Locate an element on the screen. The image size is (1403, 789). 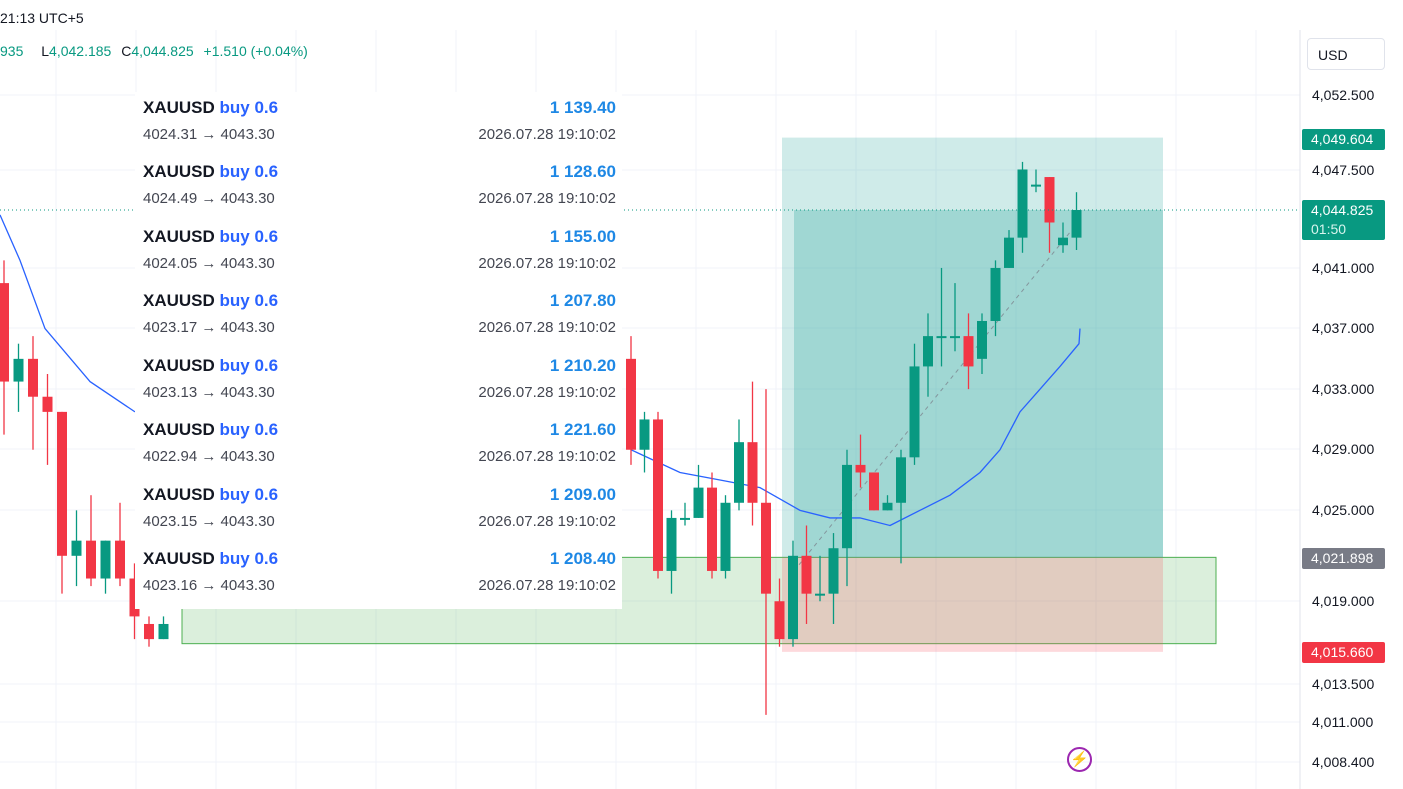
currency-button: USD is located at coordinates (1346, 54).